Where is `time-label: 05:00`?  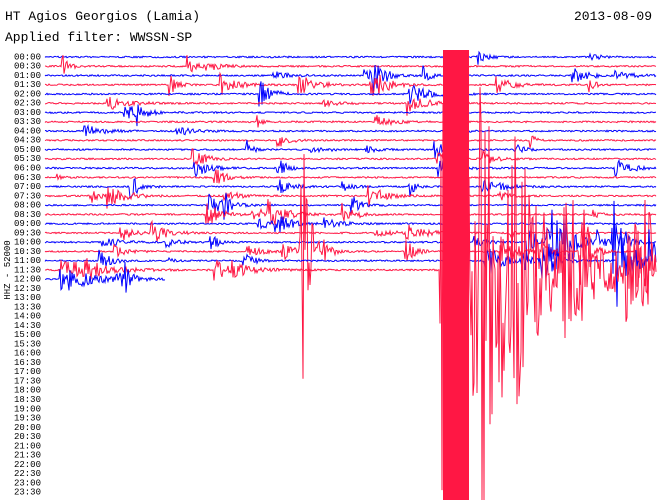 time-label: 05:00 is located at coordinates (27, 150).